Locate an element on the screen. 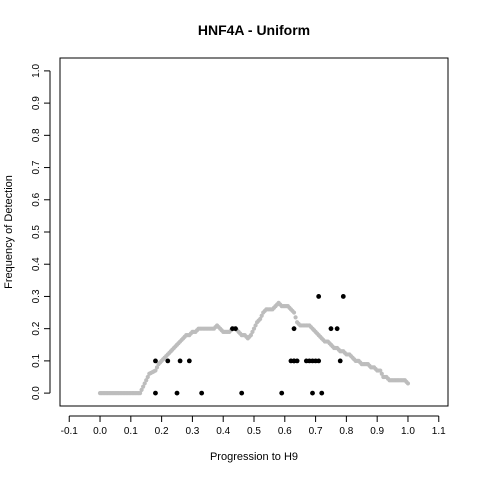  y-axis-label: Frequency of Detection is located at coordinates (9, 232).